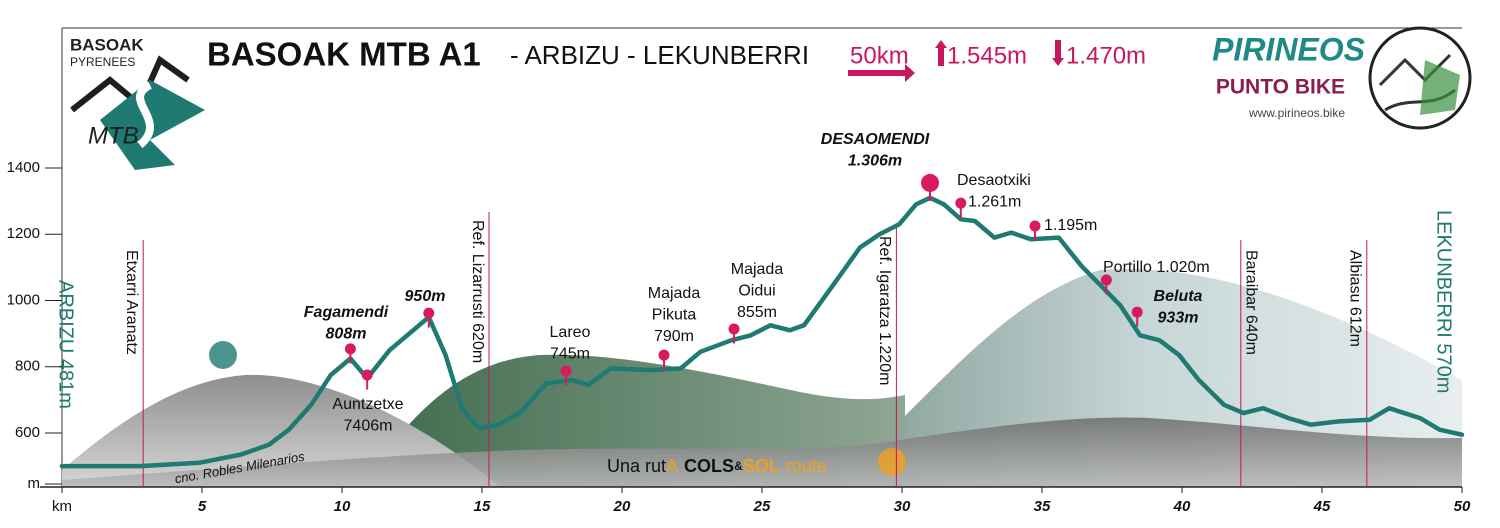  Describe the element at coordinates (879, 55) in the screenshot. I see `distance: 50km` at that location.